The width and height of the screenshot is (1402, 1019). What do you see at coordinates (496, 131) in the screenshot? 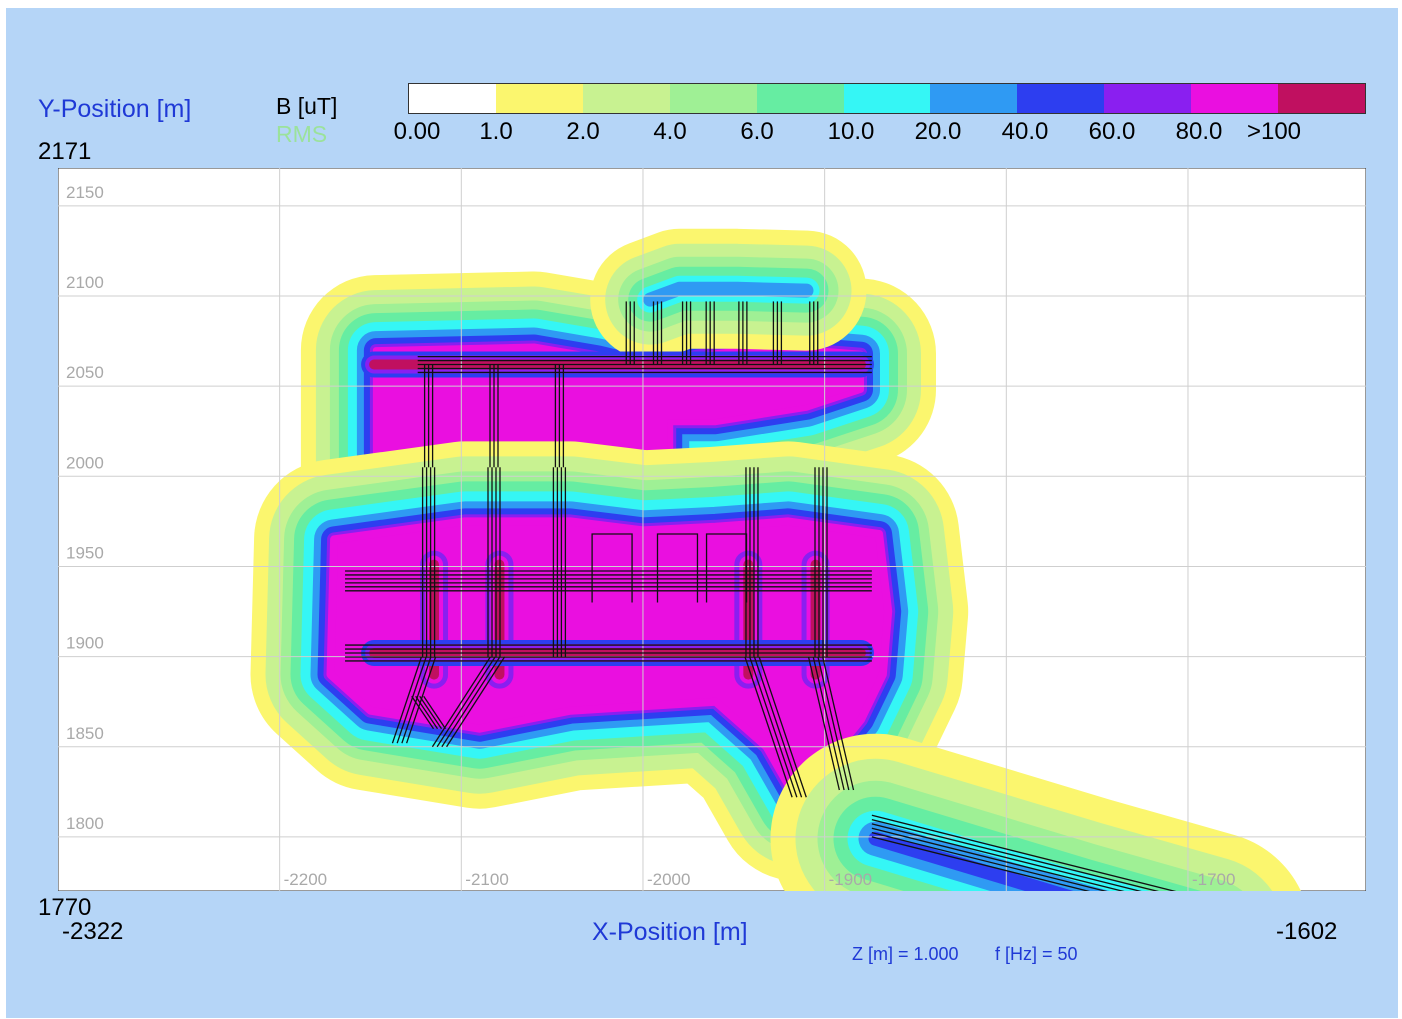
I see `colorbar-tick-label: 1.0` at bounding box center [496, 131].